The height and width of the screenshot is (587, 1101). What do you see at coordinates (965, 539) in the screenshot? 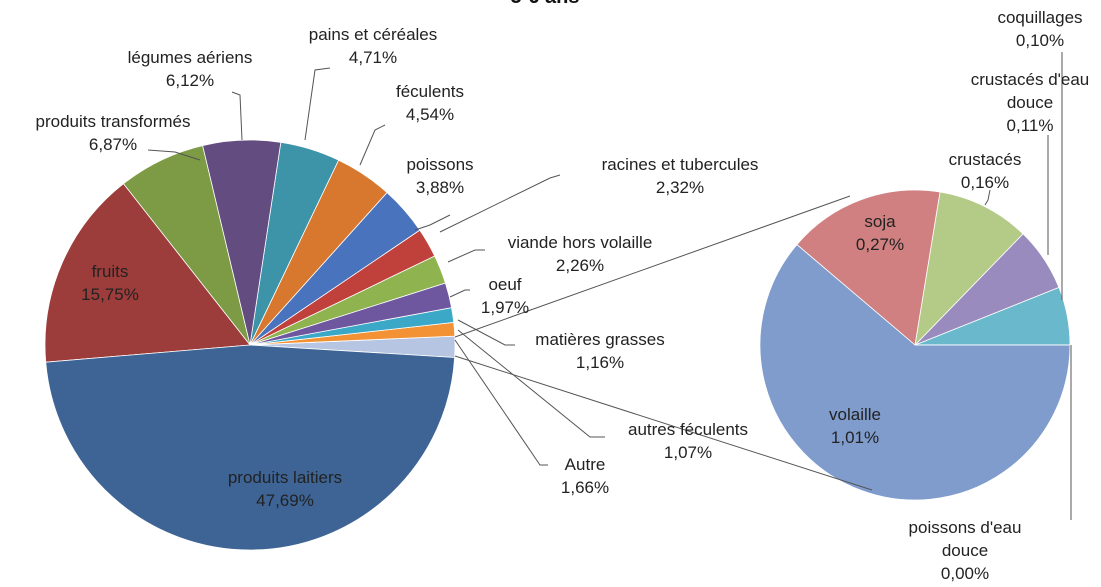
I see `category-label: poissons d'eau douce` at bounding box center [965, 539].